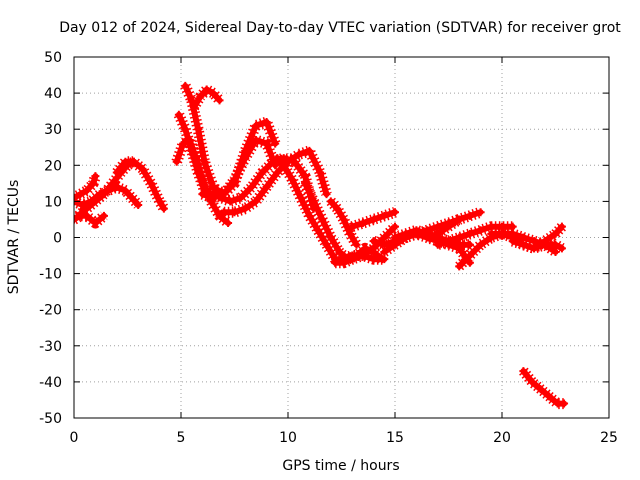 This screenshot has width=640, height=480. Describe the element at coordinates (395, 438) in the screenshot. I see `x-tick-label: 15` at that location.